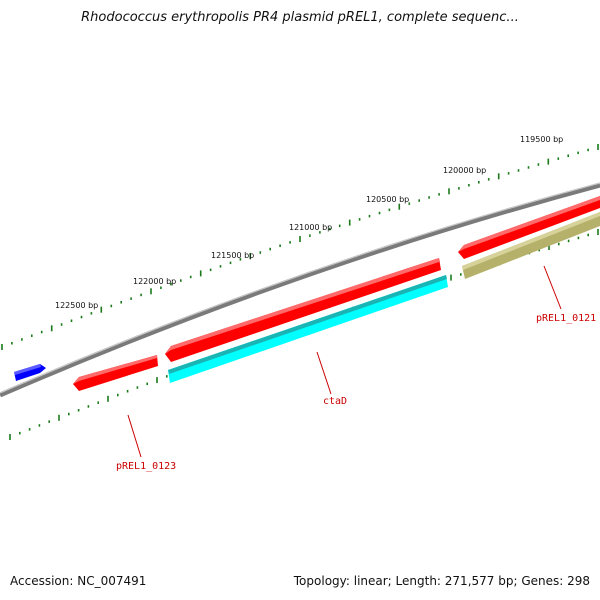 The height and width of the screenshot is (600, 600). Describe the element at coordinates (541, 139) in the screenshot. I see `ruler-label: 119500 bp` at that location.